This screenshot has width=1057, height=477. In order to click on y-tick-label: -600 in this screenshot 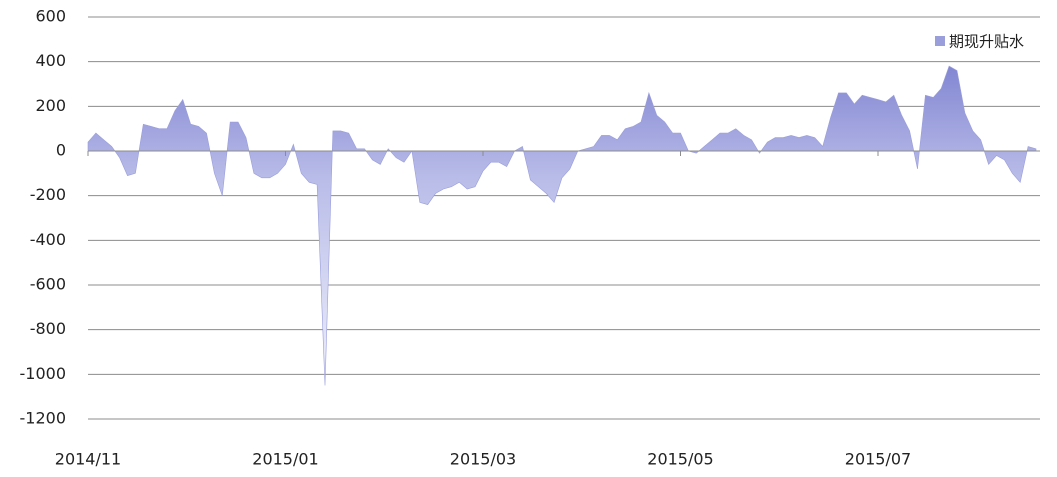, I will do `click(48, 284)`.